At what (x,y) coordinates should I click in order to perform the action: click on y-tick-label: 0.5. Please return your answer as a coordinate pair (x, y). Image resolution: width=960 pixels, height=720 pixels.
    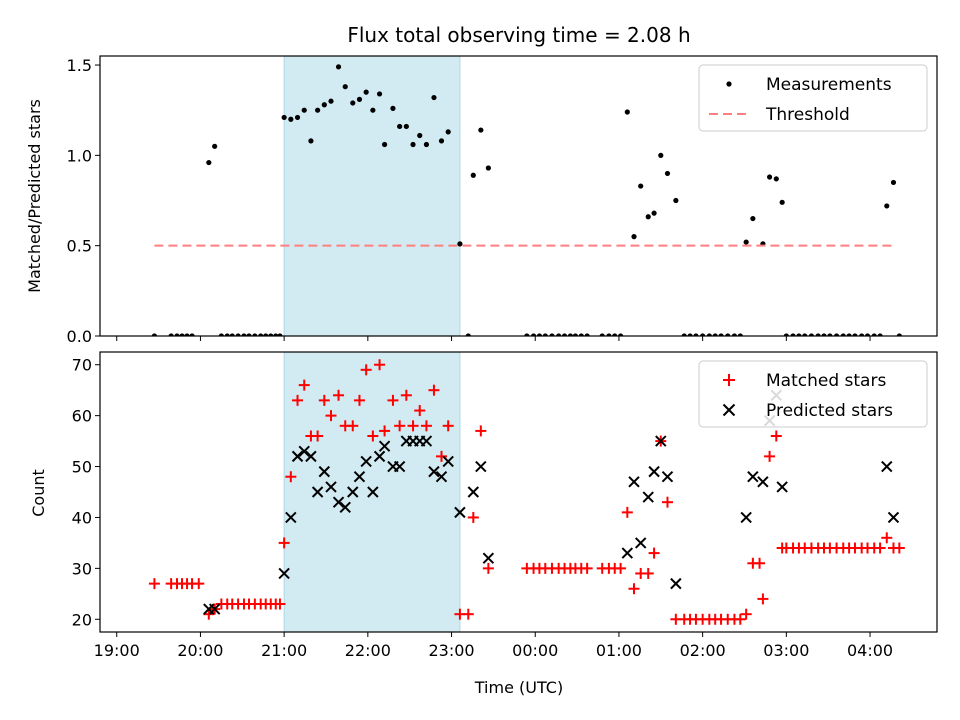
    Looking at the image, I should click on (79, 246).